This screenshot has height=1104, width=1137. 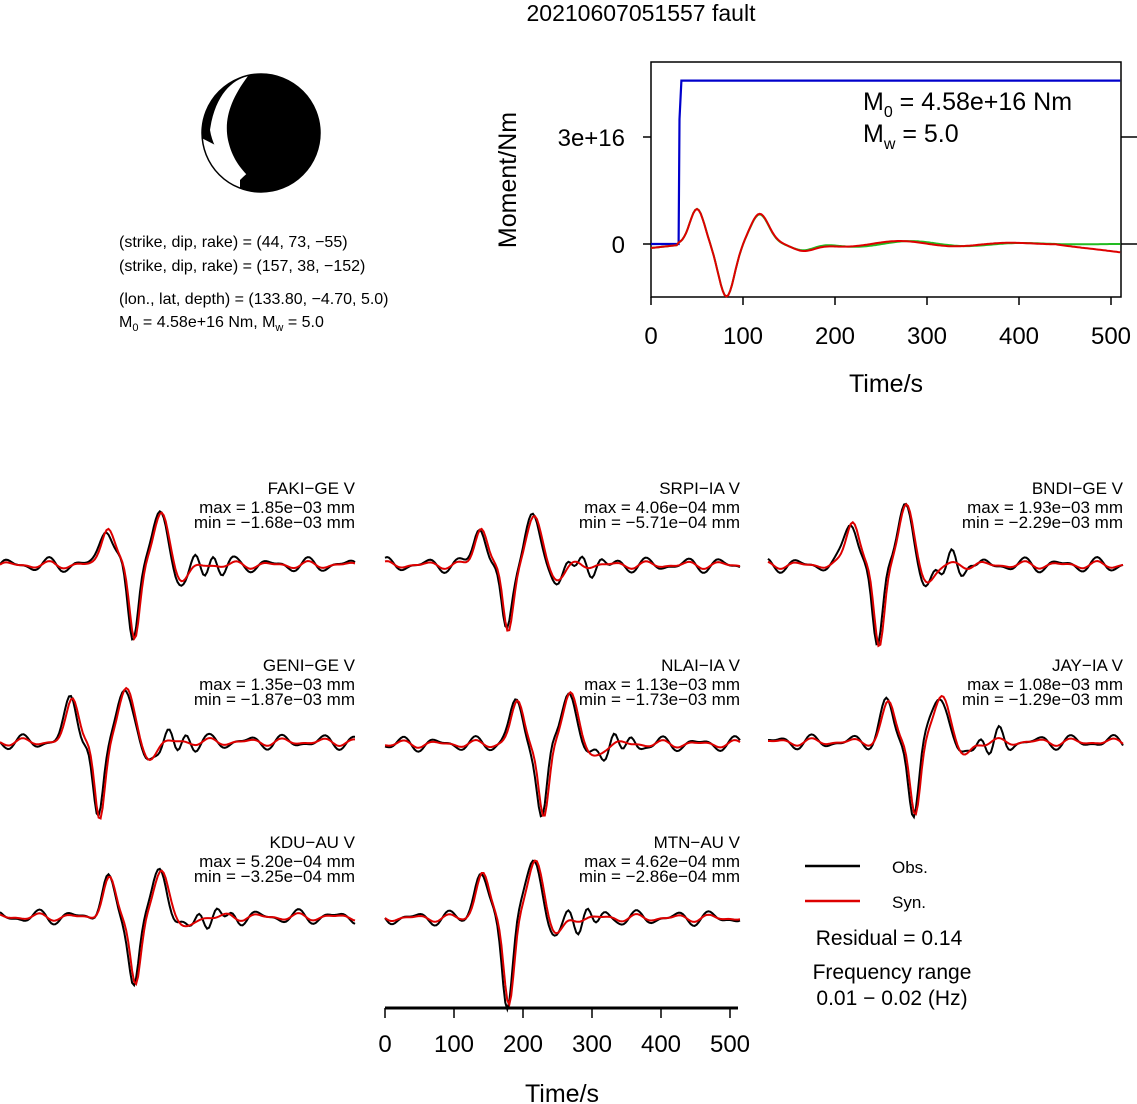 What do you see at coordinates (887, 323) in the screenshot?
I see `moment-x-ticks: 0 100 200 300 400 500` at bounding box center [887, 323].